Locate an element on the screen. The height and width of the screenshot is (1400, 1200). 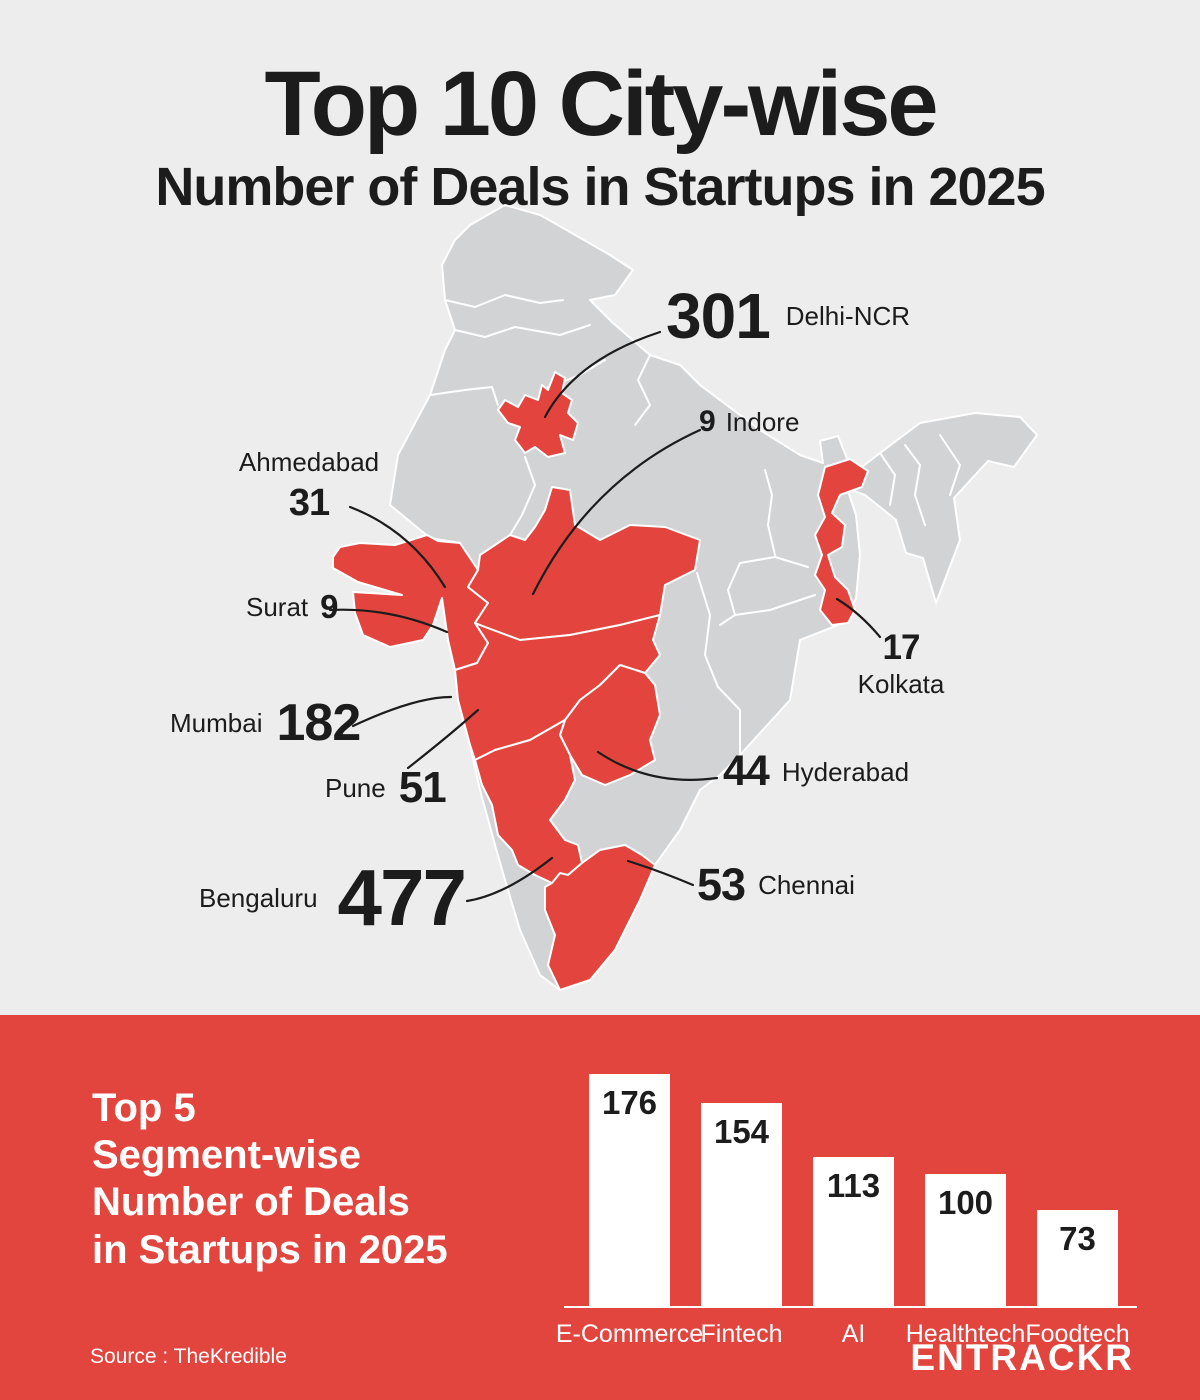
bar-column-AI: 113 AI is located at coordinates (853, 1252).